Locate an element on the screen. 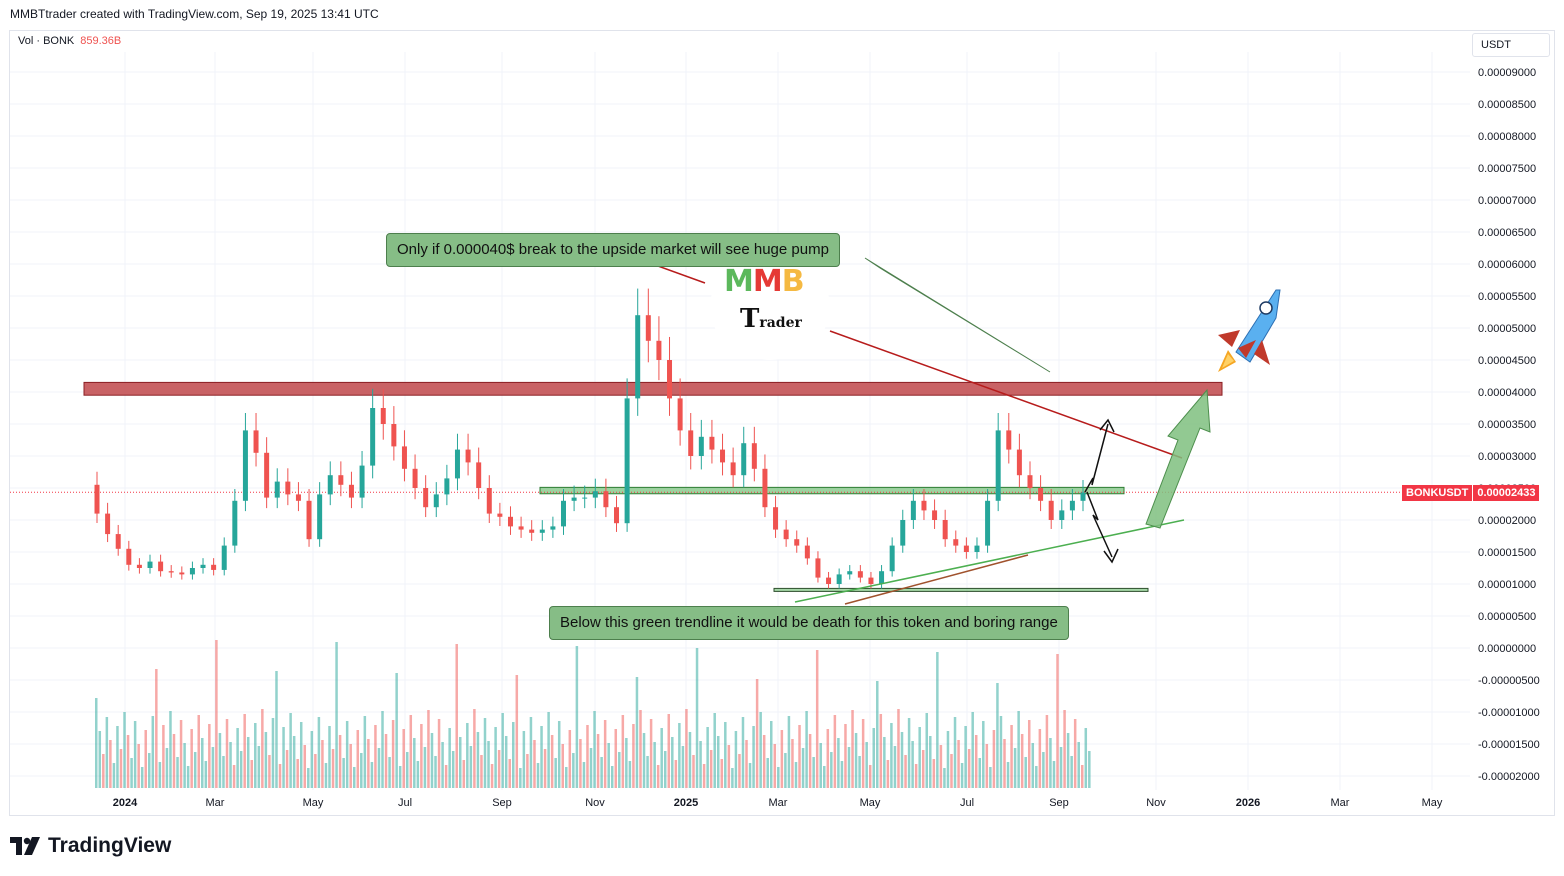 This screenshot has width=1564, height=876. volume-legend: Vol · BONK 859.36B is located at coordinates (69, 41).